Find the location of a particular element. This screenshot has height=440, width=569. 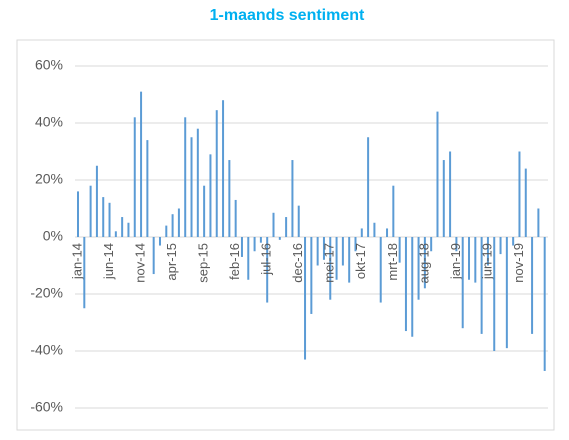

x-tick-label: jun-19 is located at coordinates (486, 261).